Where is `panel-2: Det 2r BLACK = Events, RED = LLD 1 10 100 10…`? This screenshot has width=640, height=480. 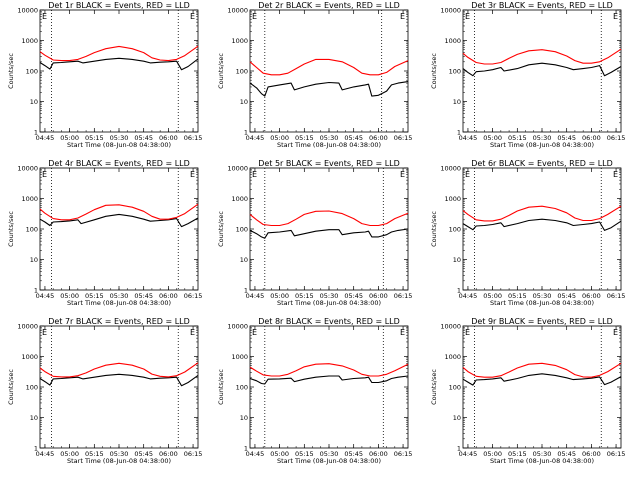 panel-2: Det 2r BLACK = Events, RED = LLD 1 10 100 10… is located at coordinates (314, 75).